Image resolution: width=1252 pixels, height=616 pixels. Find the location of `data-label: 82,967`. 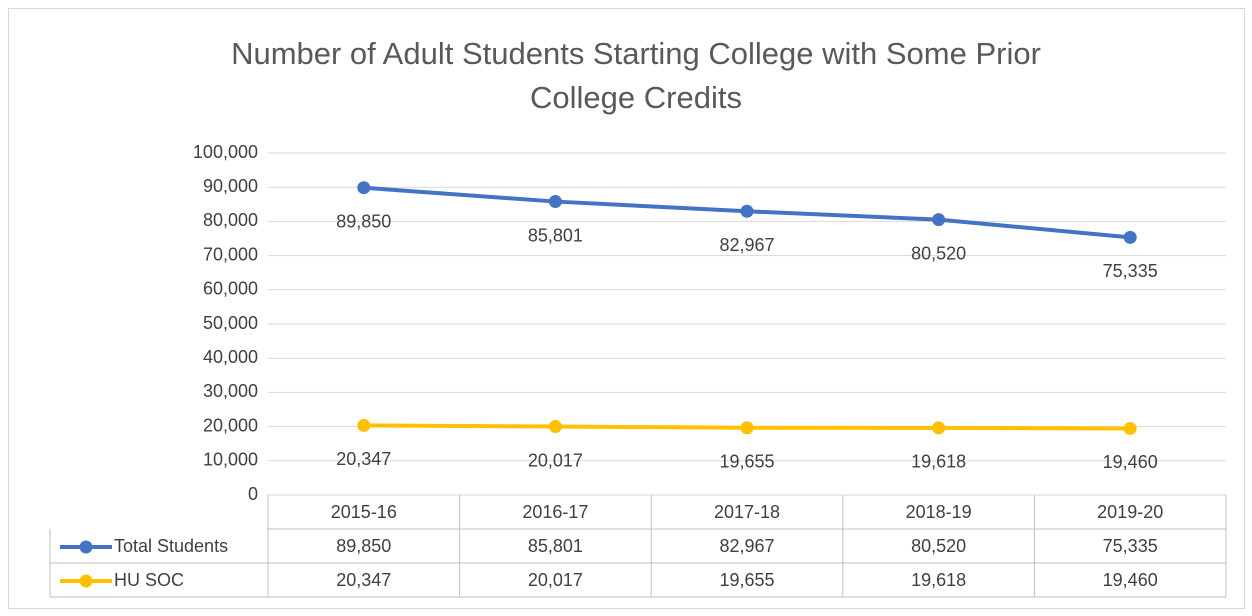

data-label: 82,967 is located at coordinates (746, 245).